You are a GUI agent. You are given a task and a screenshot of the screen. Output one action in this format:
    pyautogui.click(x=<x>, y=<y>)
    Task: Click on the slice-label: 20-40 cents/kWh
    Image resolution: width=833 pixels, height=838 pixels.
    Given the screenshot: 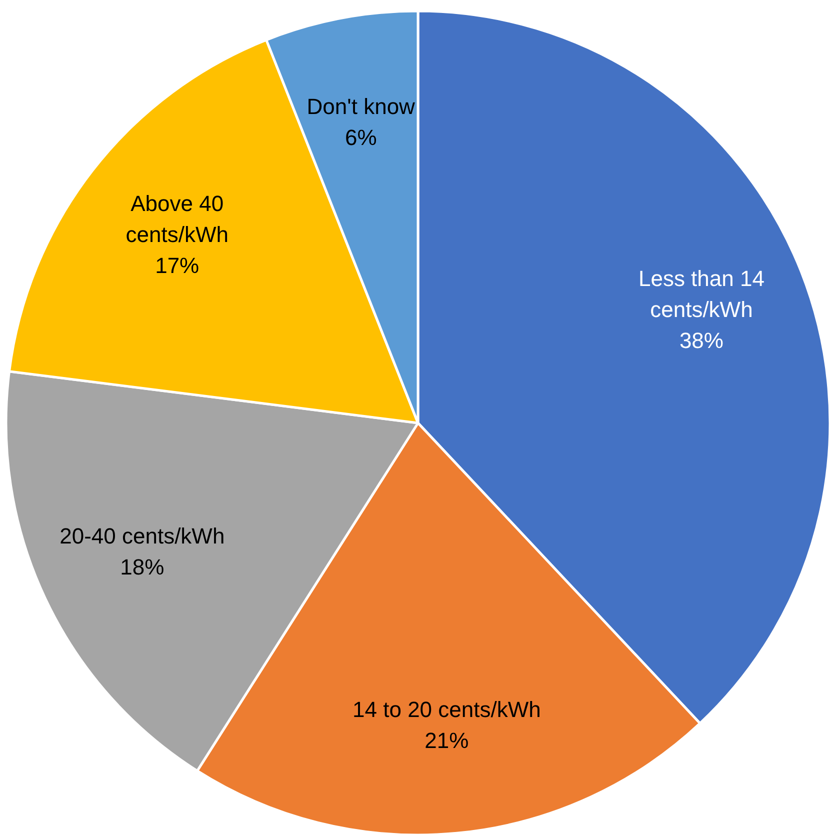 What is the action you would take?
    pyautogui.click(x=142, y=535)
    